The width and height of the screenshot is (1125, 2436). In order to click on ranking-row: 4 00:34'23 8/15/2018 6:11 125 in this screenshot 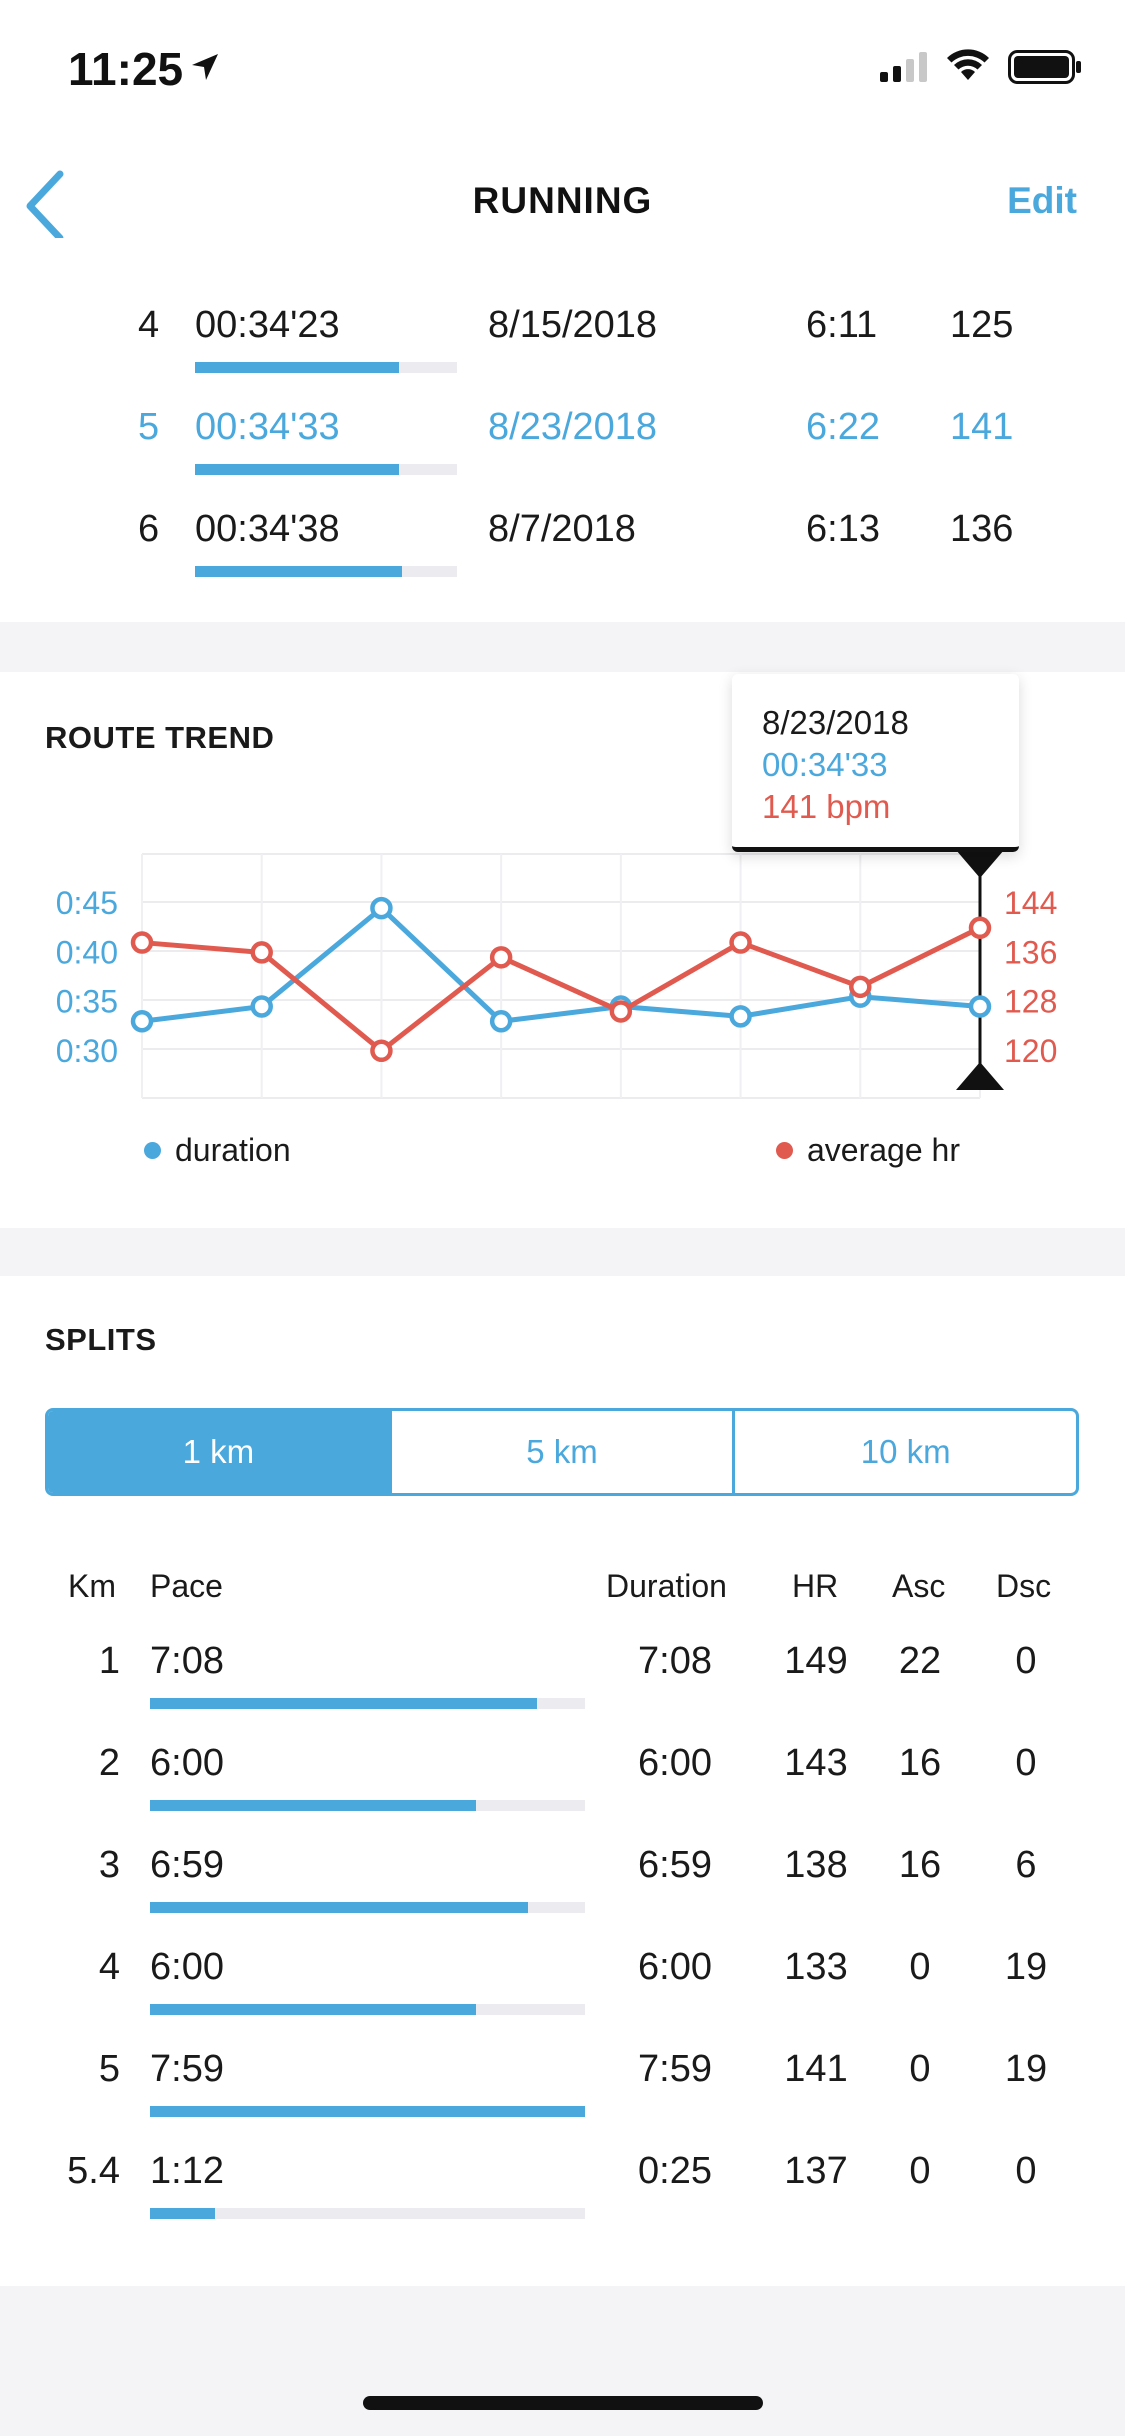, I will do `click(562, 349)`.